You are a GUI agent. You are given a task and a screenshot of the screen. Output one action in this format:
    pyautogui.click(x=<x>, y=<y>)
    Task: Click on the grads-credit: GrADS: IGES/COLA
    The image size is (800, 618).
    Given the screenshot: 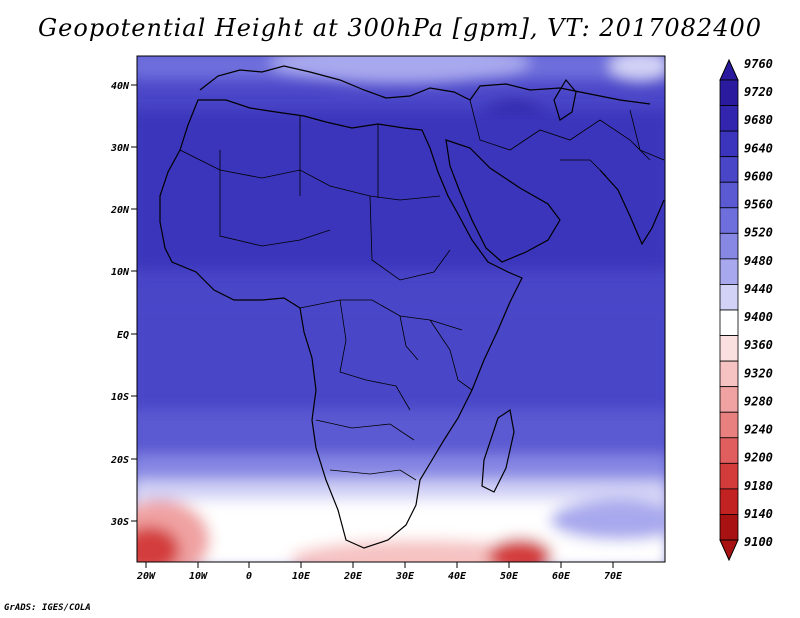 What is the action you would take?
    pyautogui.click(x=47, y=608)
    